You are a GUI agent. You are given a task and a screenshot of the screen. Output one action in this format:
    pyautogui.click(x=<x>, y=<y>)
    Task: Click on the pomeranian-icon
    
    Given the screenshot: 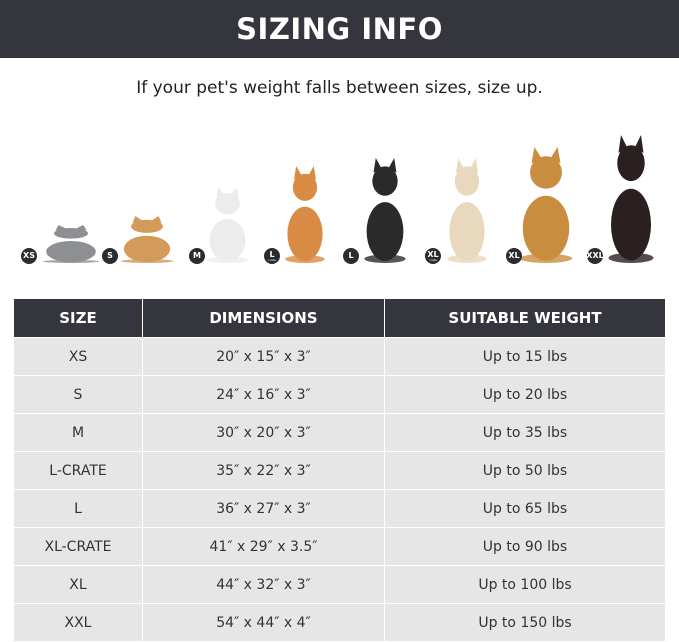 What is the action you would take?
    pyautogui.click(x=147, y=241)
    